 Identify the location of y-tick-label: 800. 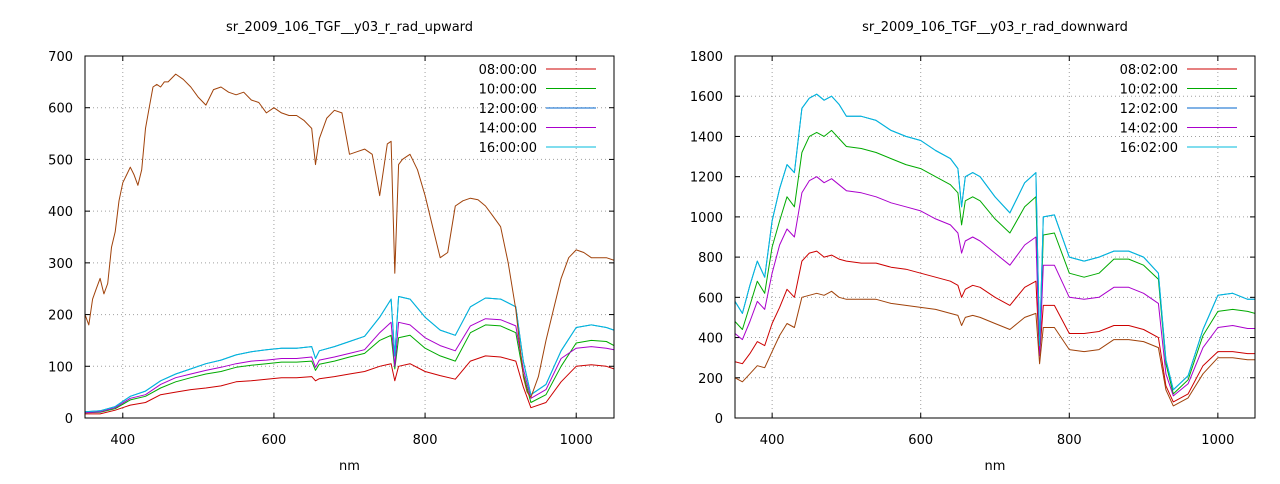
(710, 258).